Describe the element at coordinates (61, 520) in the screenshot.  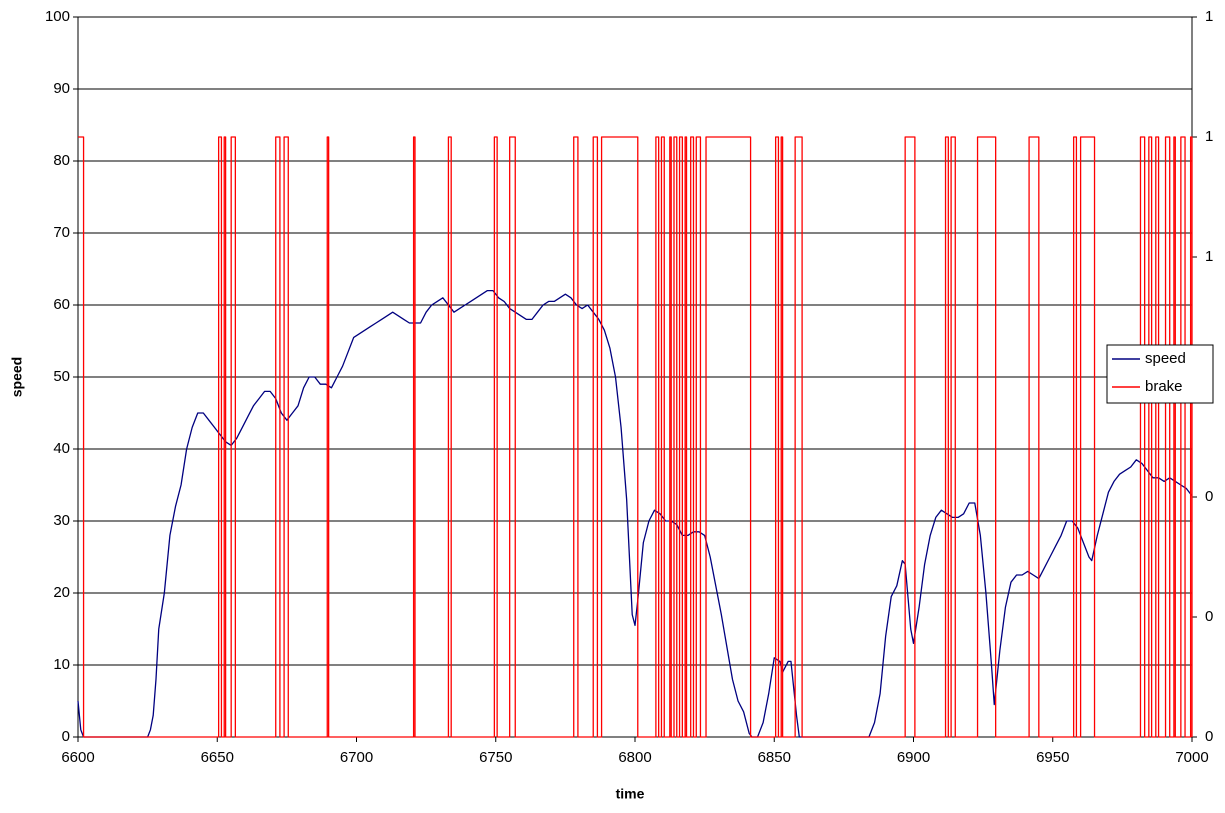
I see `y-tick-label: 30` at that location.